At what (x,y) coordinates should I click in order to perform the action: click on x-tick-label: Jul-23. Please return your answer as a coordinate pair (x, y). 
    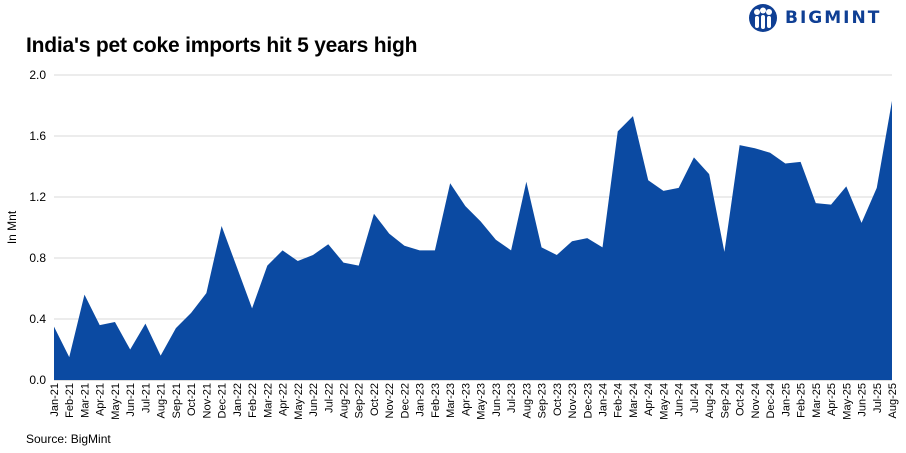
    Looking at the image, I should click on (512, 398).